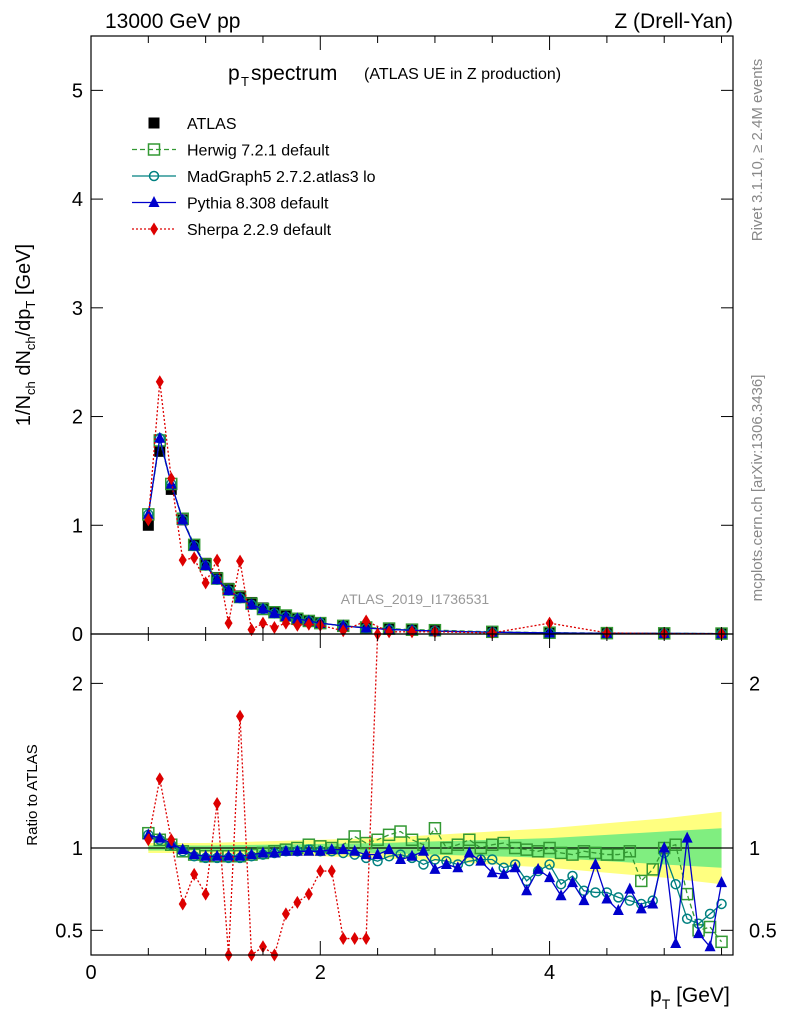 Image resolution: width=786 pixels, height=1024 pixels. What do you see at coordinates (77, 526) in the screenshot?
I see `main-ytick-label-1: 1` at bounding box center [77, 526].